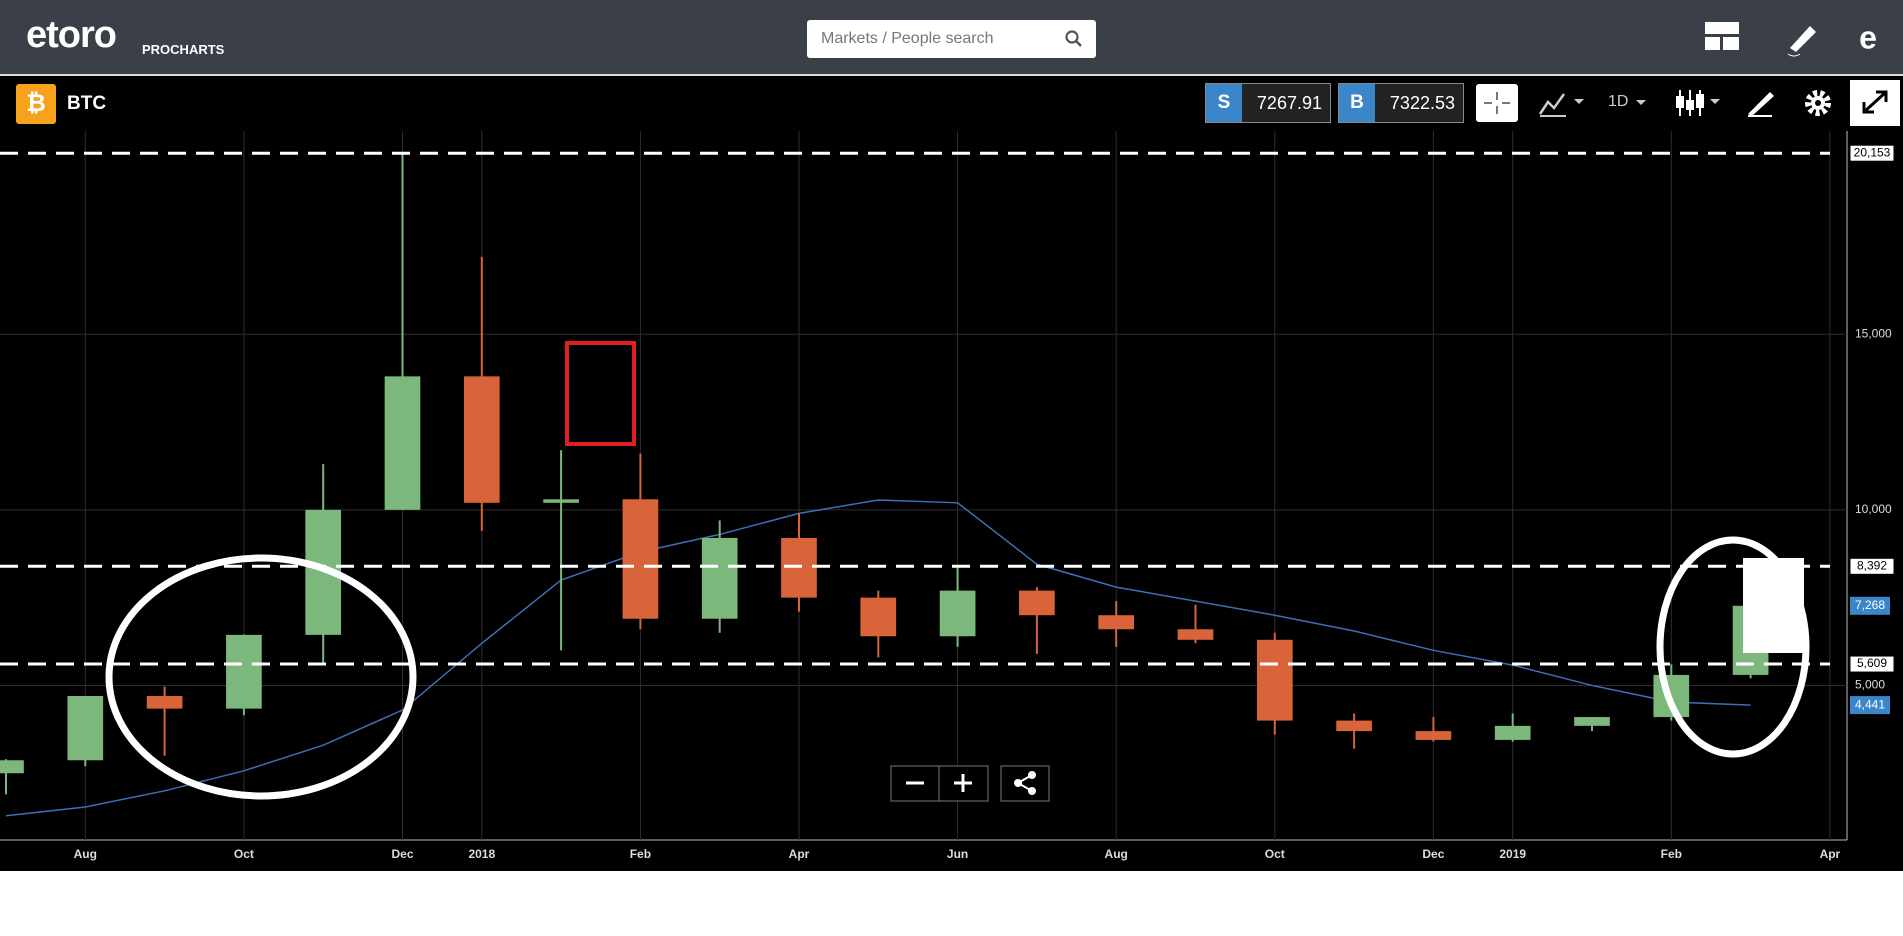  I want to click on buy-label: B, so click(1357, 103).